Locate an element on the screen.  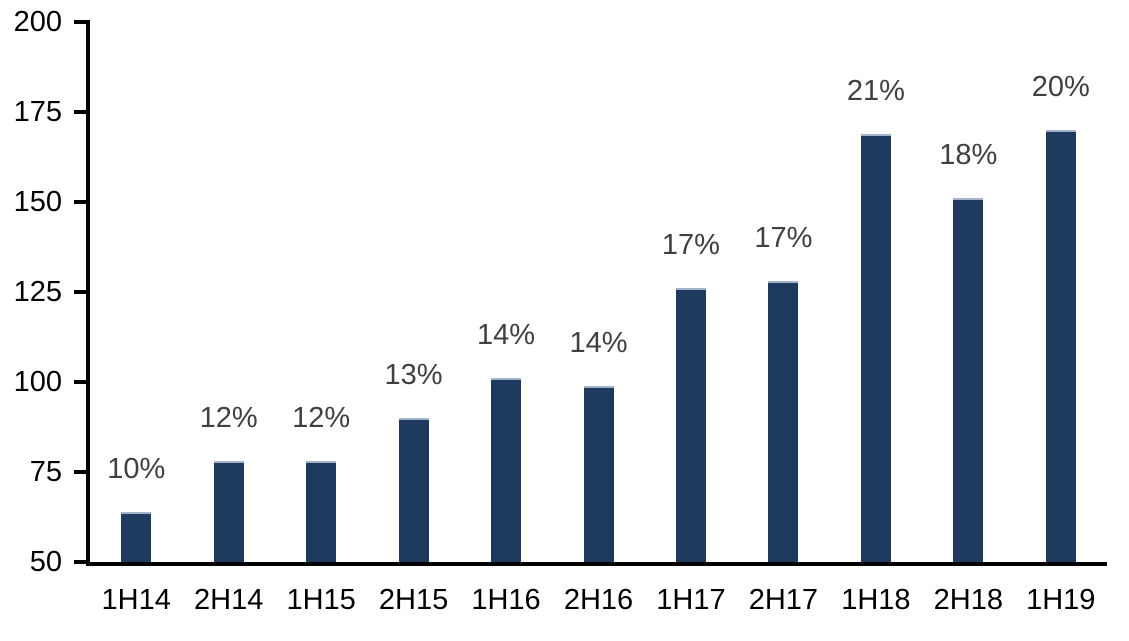
y-axis-tick-label: 175 is located at coordinates (37, 112).